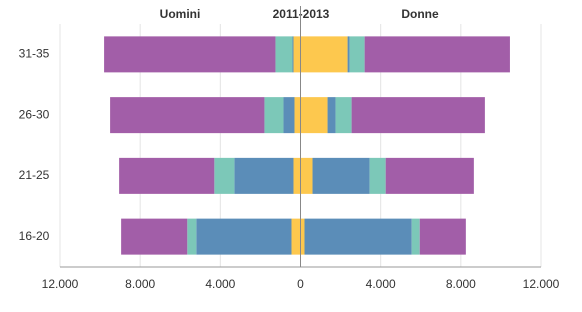 The height and width of the screenshot is (312, 582). What do you see at coordinates (420, 14) in the screenshot?
I see `group-label: Donne` at bounding box center [420, 14].